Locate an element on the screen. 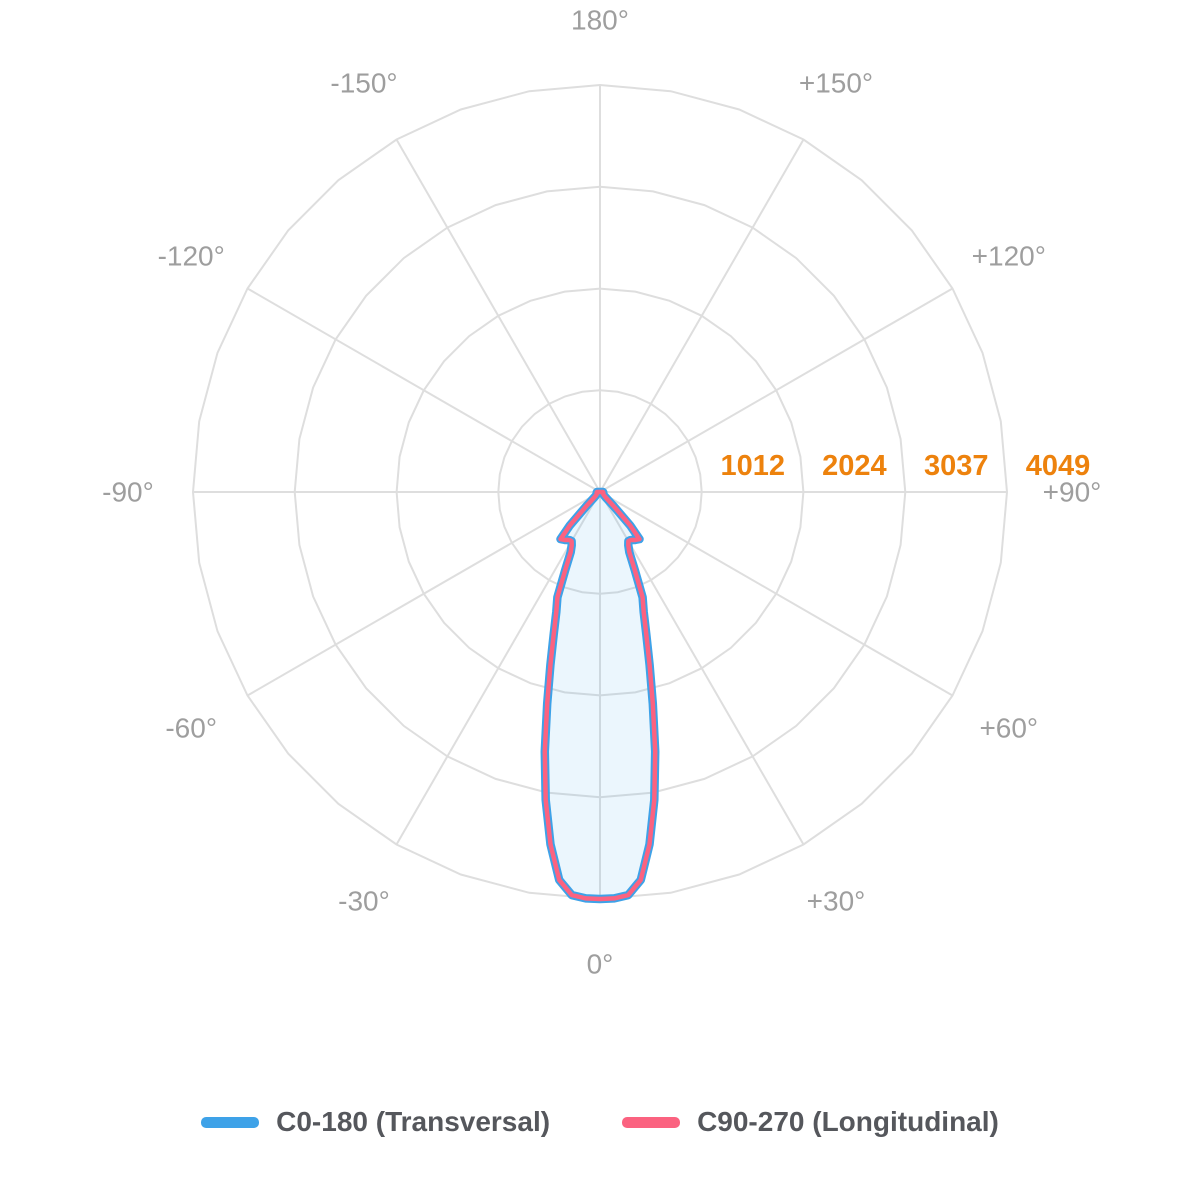 This screenshot has height=1200, width=1200. angle-label: +90° is located at coordinates (1072, 492).